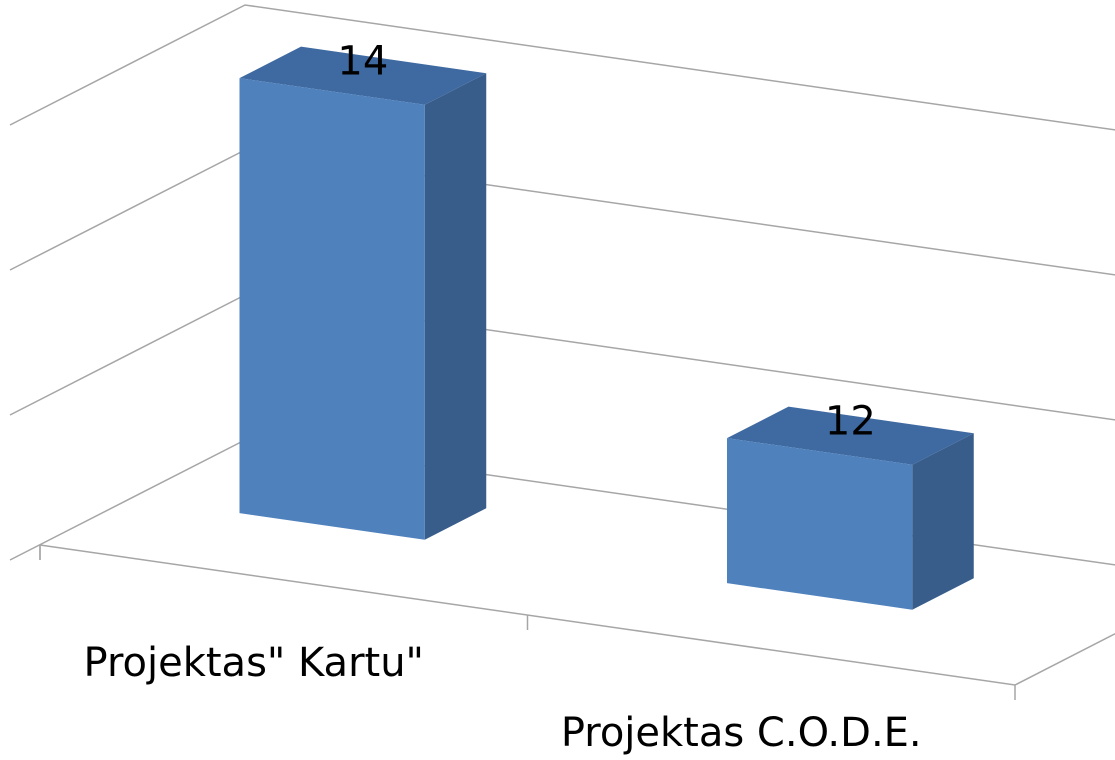 Image resolution: width=1115 pixels, height=760 pixels. I want to click on value-label: 14, so click(362, 62).